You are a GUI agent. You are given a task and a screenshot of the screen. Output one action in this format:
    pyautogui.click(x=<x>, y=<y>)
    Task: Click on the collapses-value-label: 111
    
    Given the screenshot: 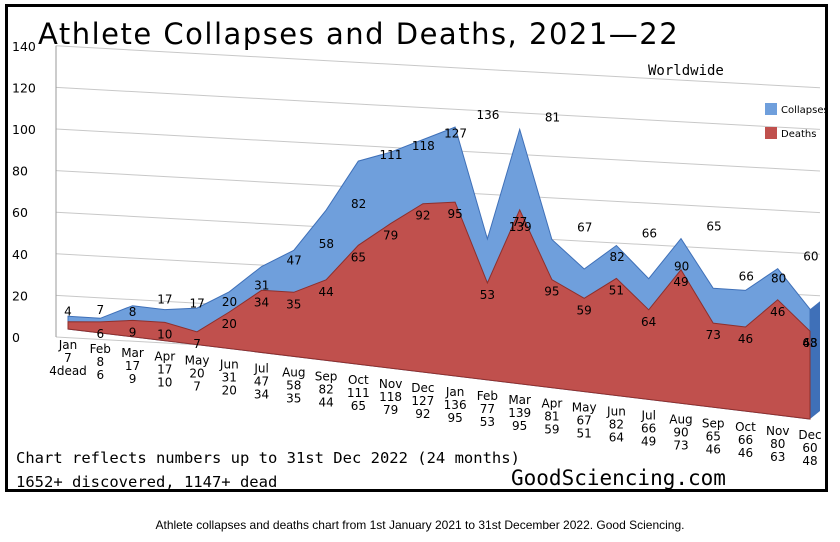 What is the action you would take?
    pyautogui.click(x=391, y=155)
    